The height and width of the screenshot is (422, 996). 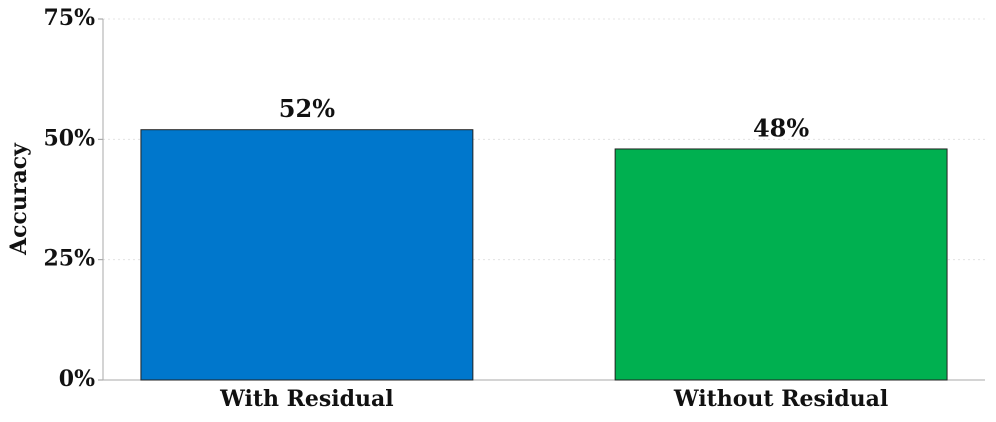 What do you see at coordinates (69, 259) in the screenshot?
I see `y-tick-label: 25%` at bounding box center [69, 259].